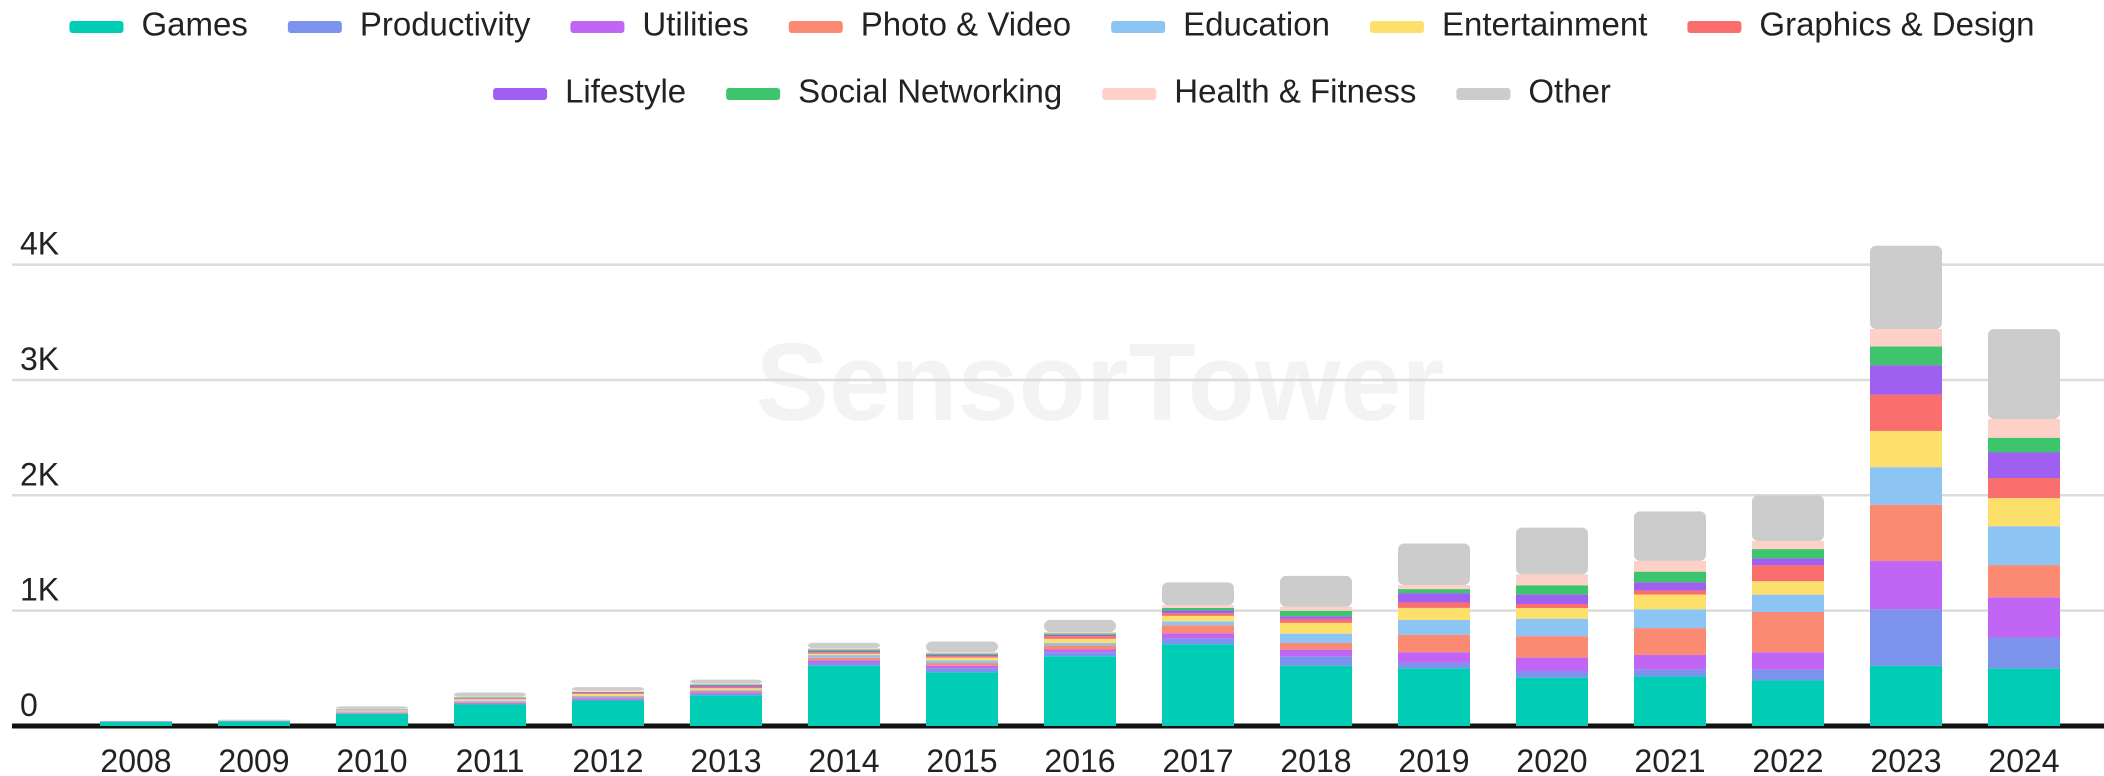  Describe the element at coordinates (1315, 759) in the screenshot. I see `x-tick-label: 2018` at that location.